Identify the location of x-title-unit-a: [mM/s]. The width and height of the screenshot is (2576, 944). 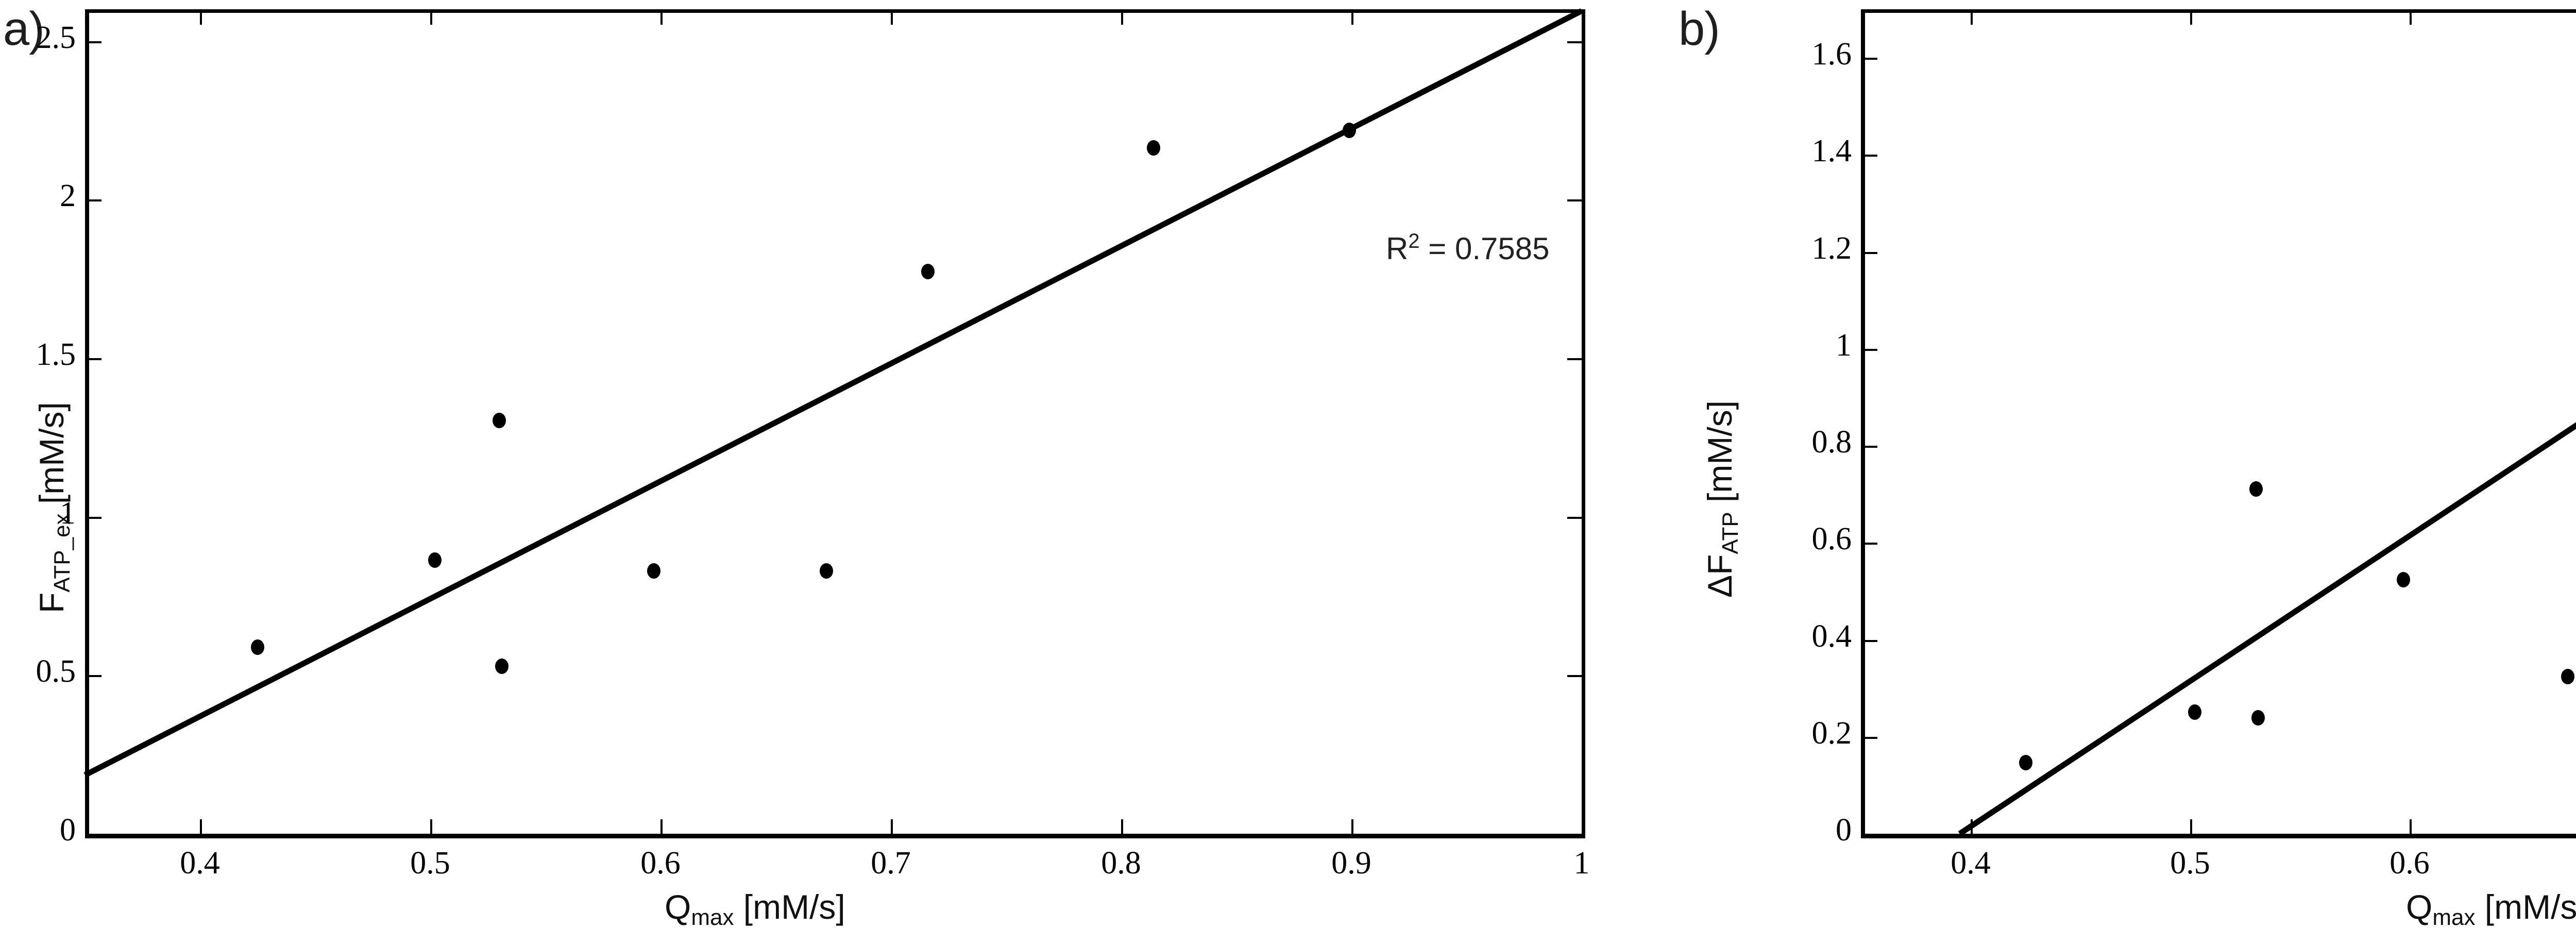
(789, 907).